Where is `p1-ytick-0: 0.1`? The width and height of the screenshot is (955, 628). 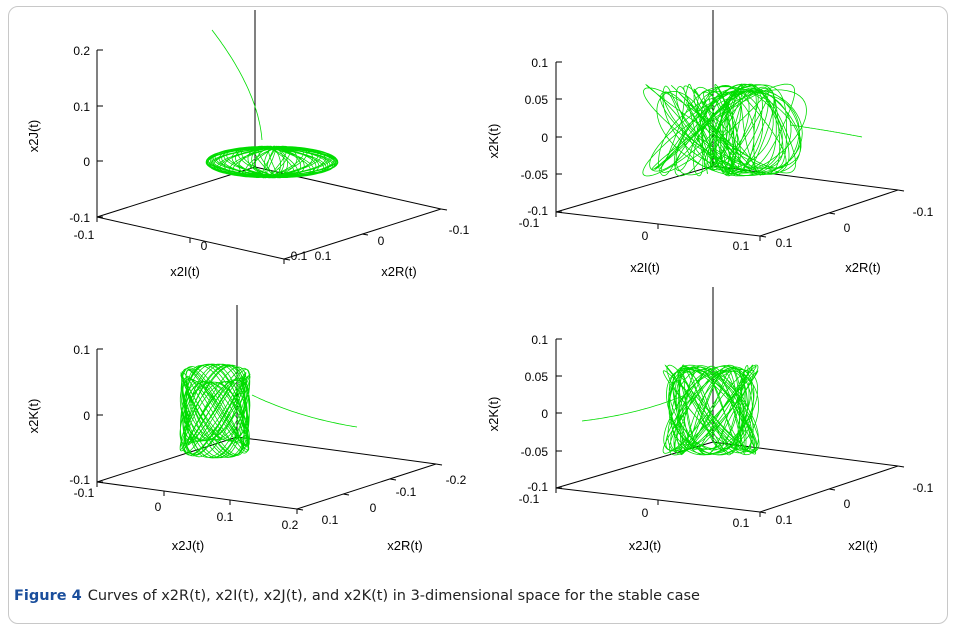 p1-ytick-0: 0.1 is located at coordinates (323, 256).